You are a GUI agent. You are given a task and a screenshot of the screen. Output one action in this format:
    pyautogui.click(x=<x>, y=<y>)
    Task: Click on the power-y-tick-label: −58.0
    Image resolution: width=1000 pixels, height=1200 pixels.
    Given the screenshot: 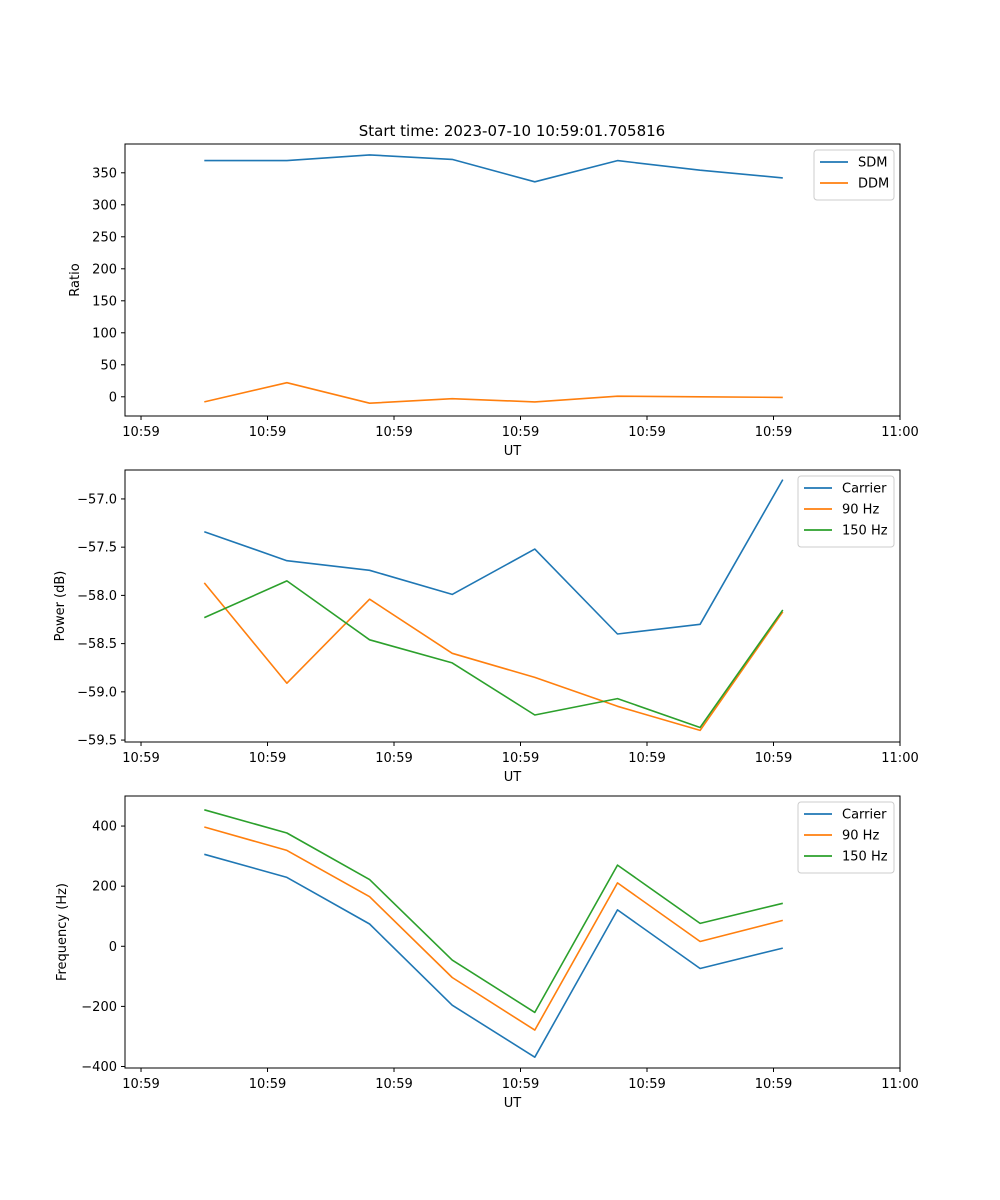 What is the action you would take?
    pyautogui.click(x=97, y=596)
    